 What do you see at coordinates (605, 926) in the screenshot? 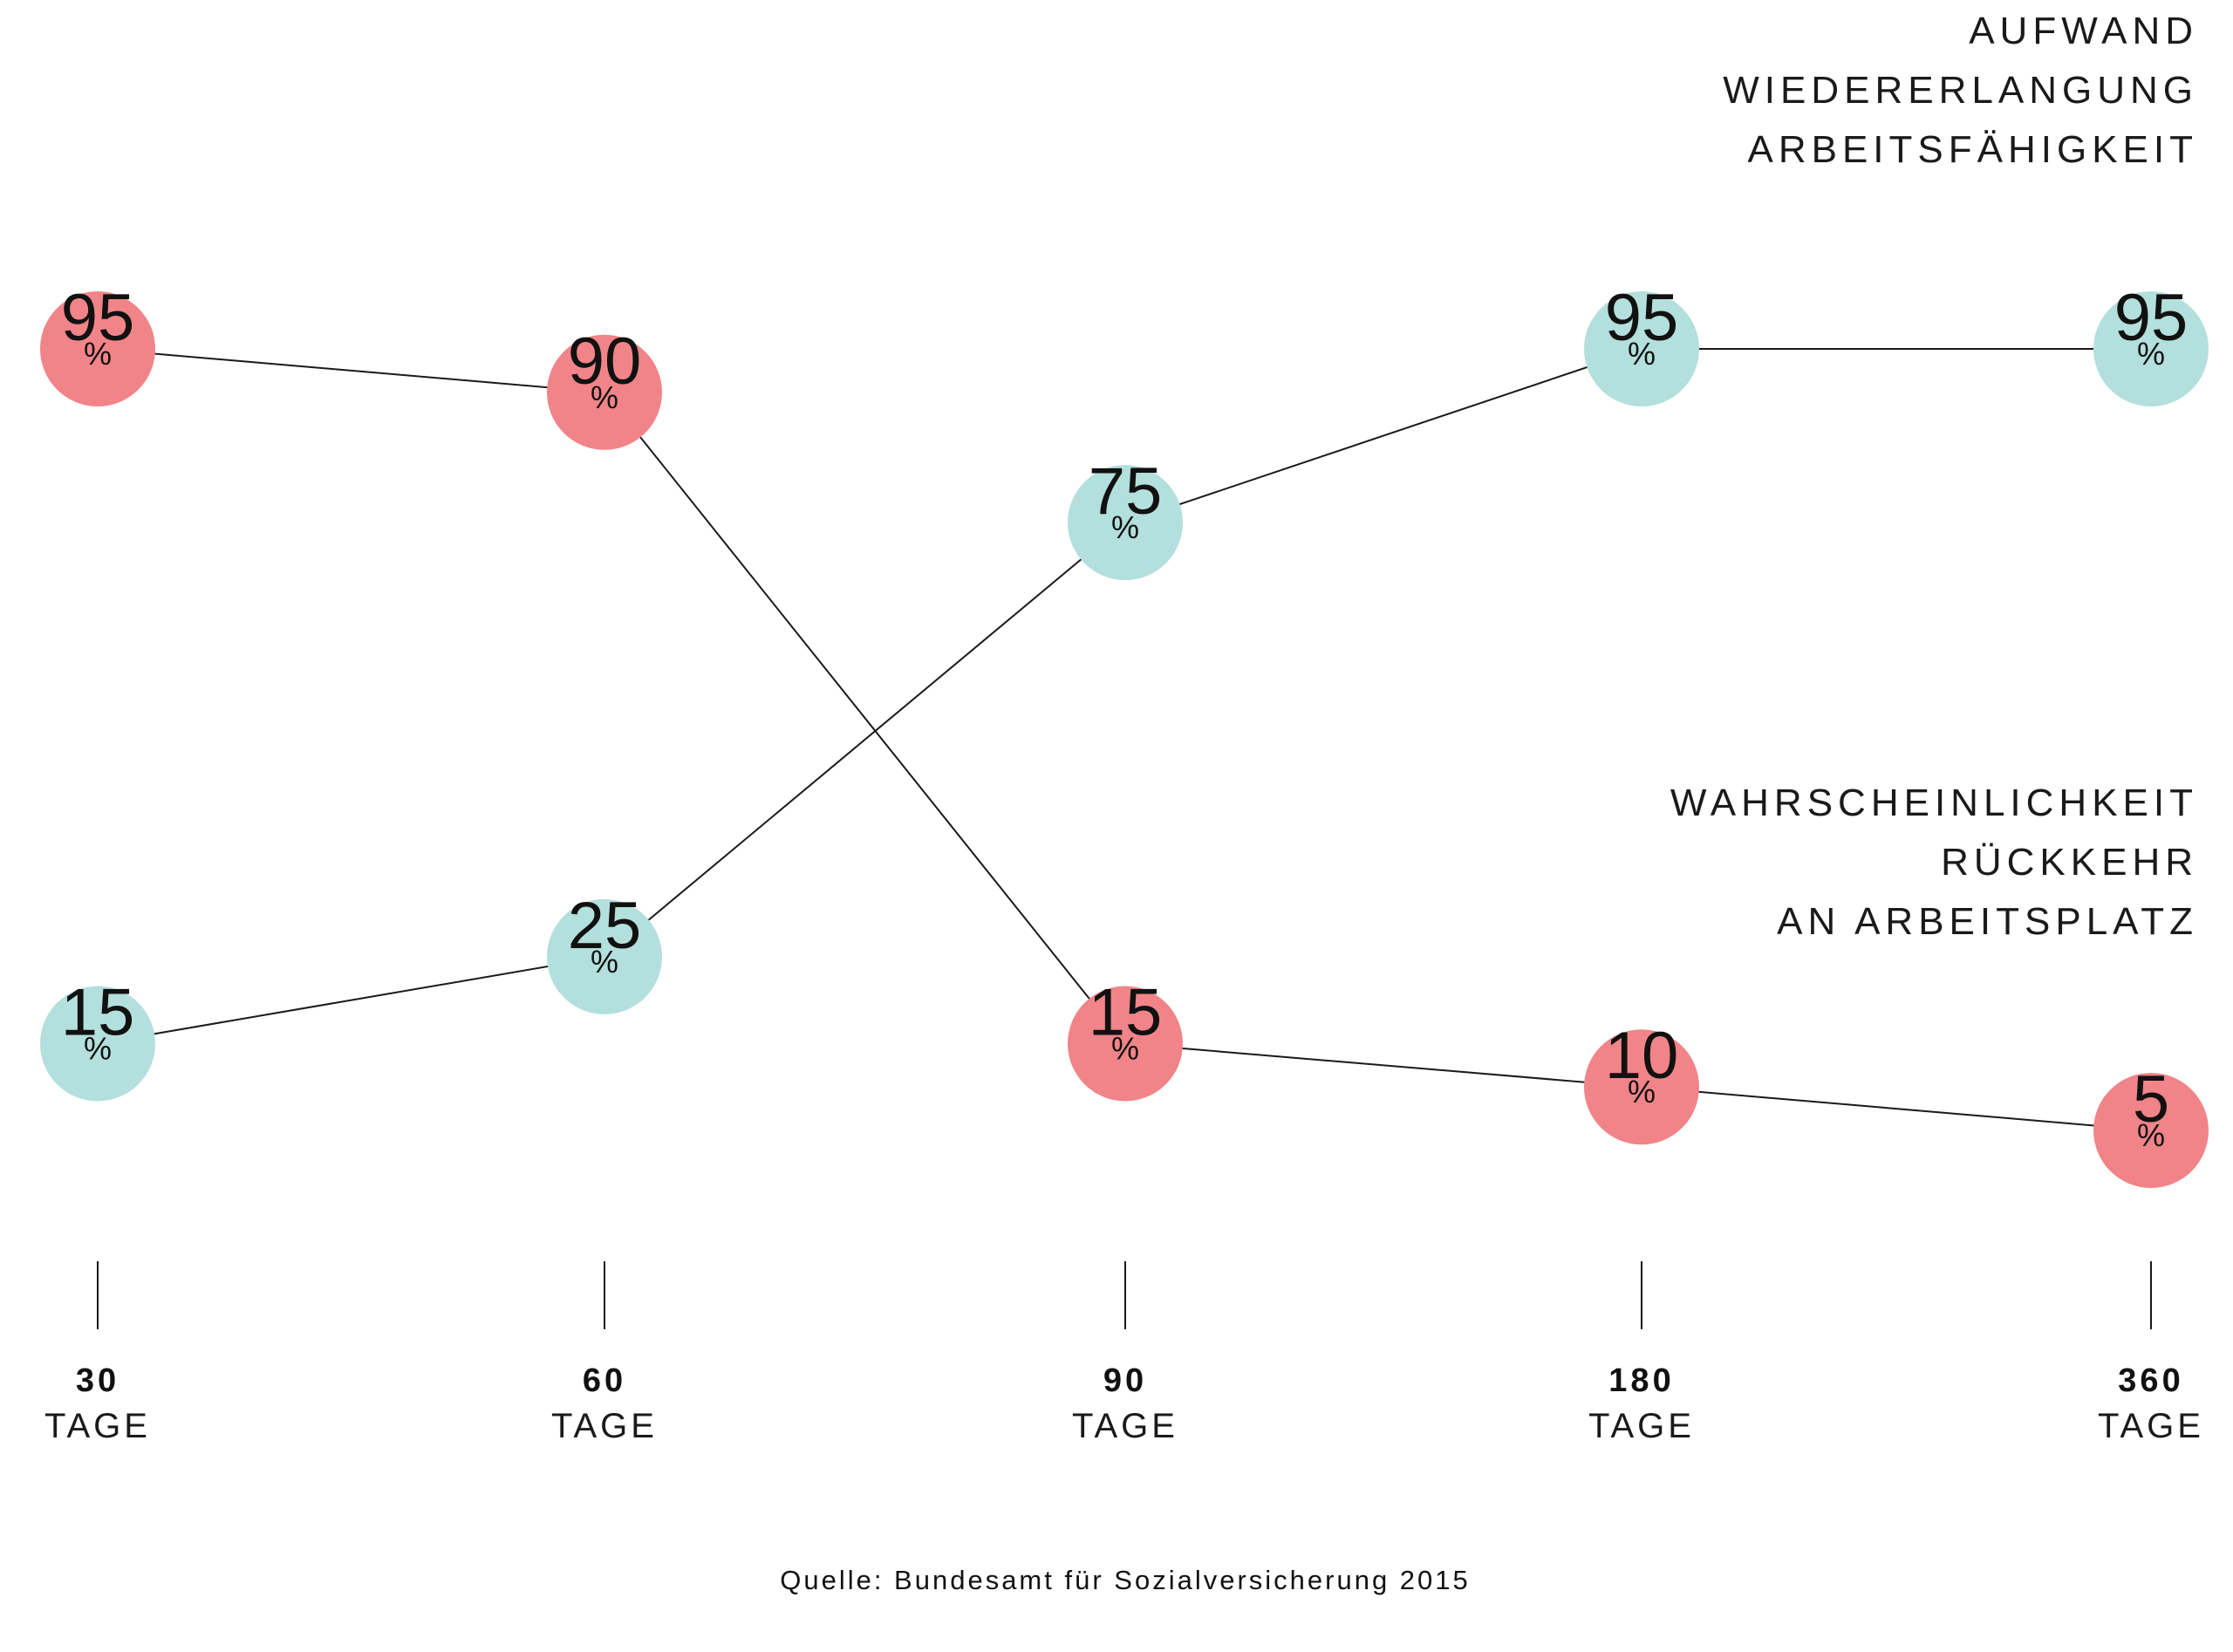
I see `data-label-value: 25` at bounding box center [605, 926].